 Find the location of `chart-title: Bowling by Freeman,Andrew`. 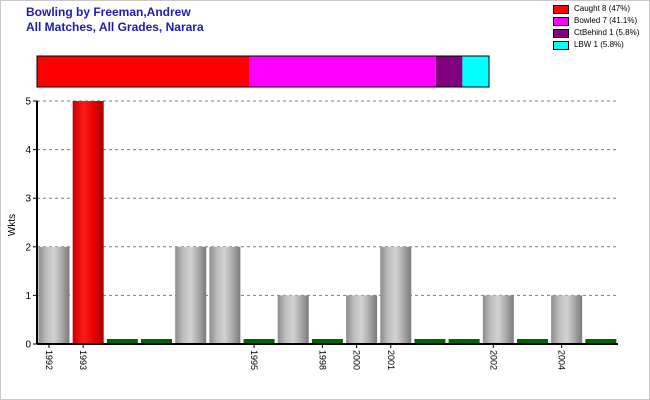

chart-title: Bowling by Freeman,Andrew is located at coordinates (108, 12).